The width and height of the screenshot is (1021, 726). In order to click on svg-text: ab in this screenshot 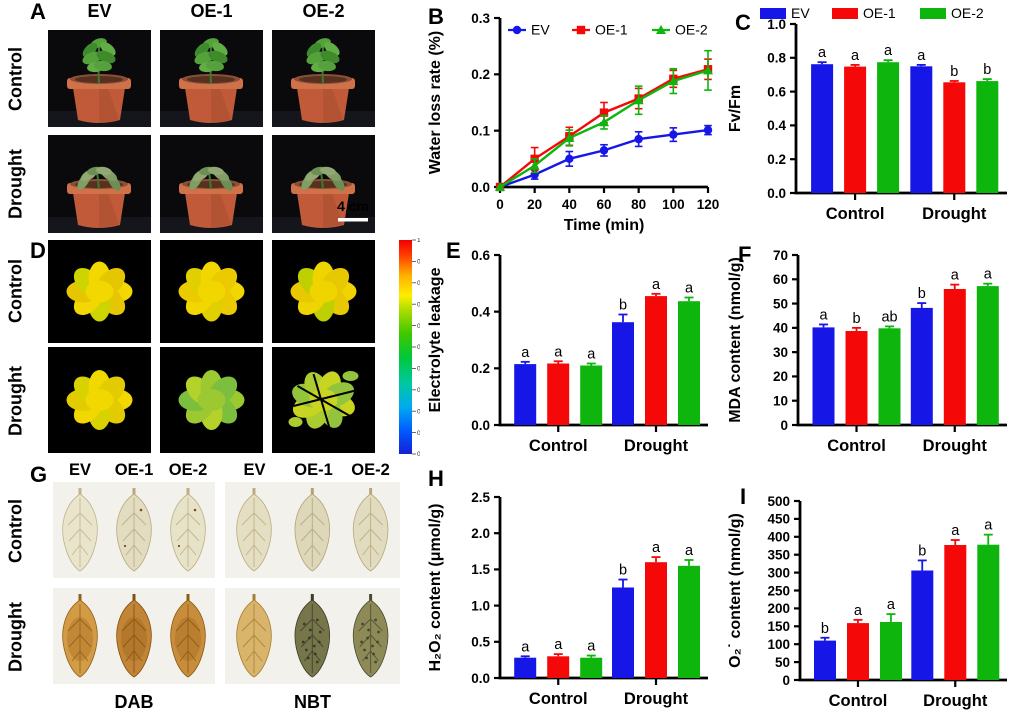, I will do `click(889, 317)`.